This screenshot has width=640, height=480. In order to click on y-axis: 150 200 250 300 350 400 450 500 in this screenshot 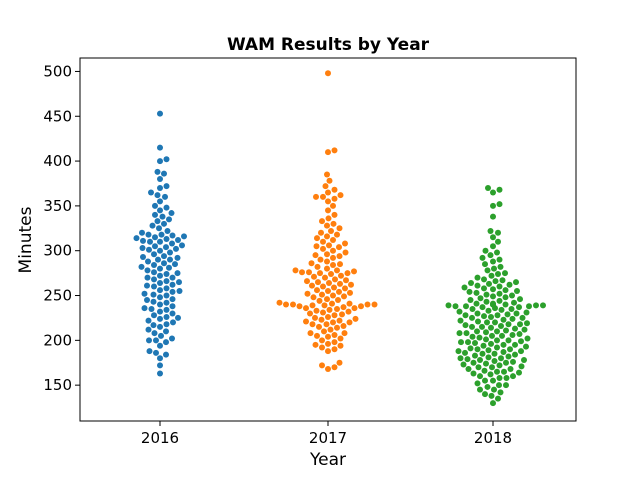, I will do `click(61, 228)`.